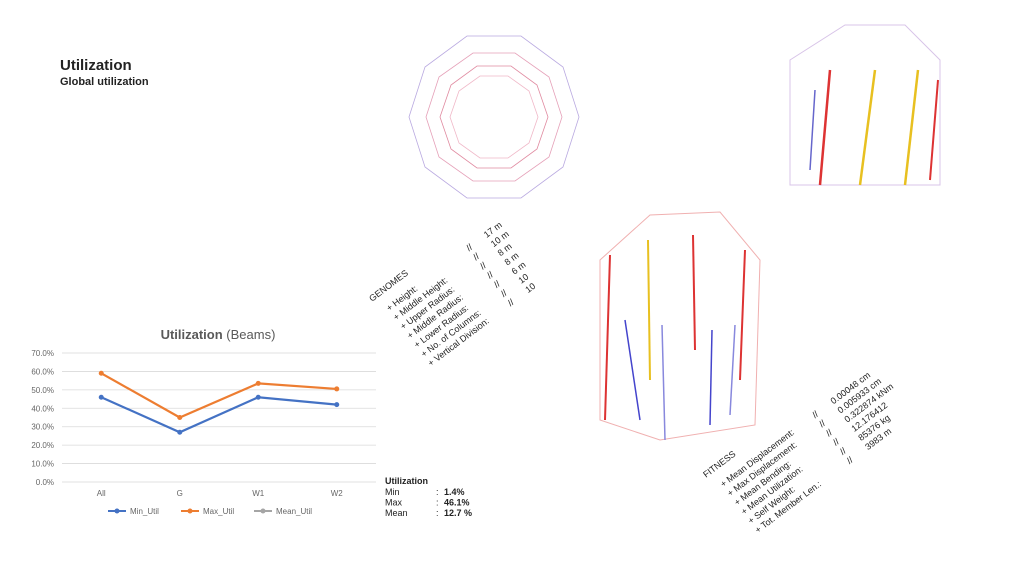 The width and height of the screenshot is (1024, 576). I want to click on x-tick-label: G, so click(180, 493).